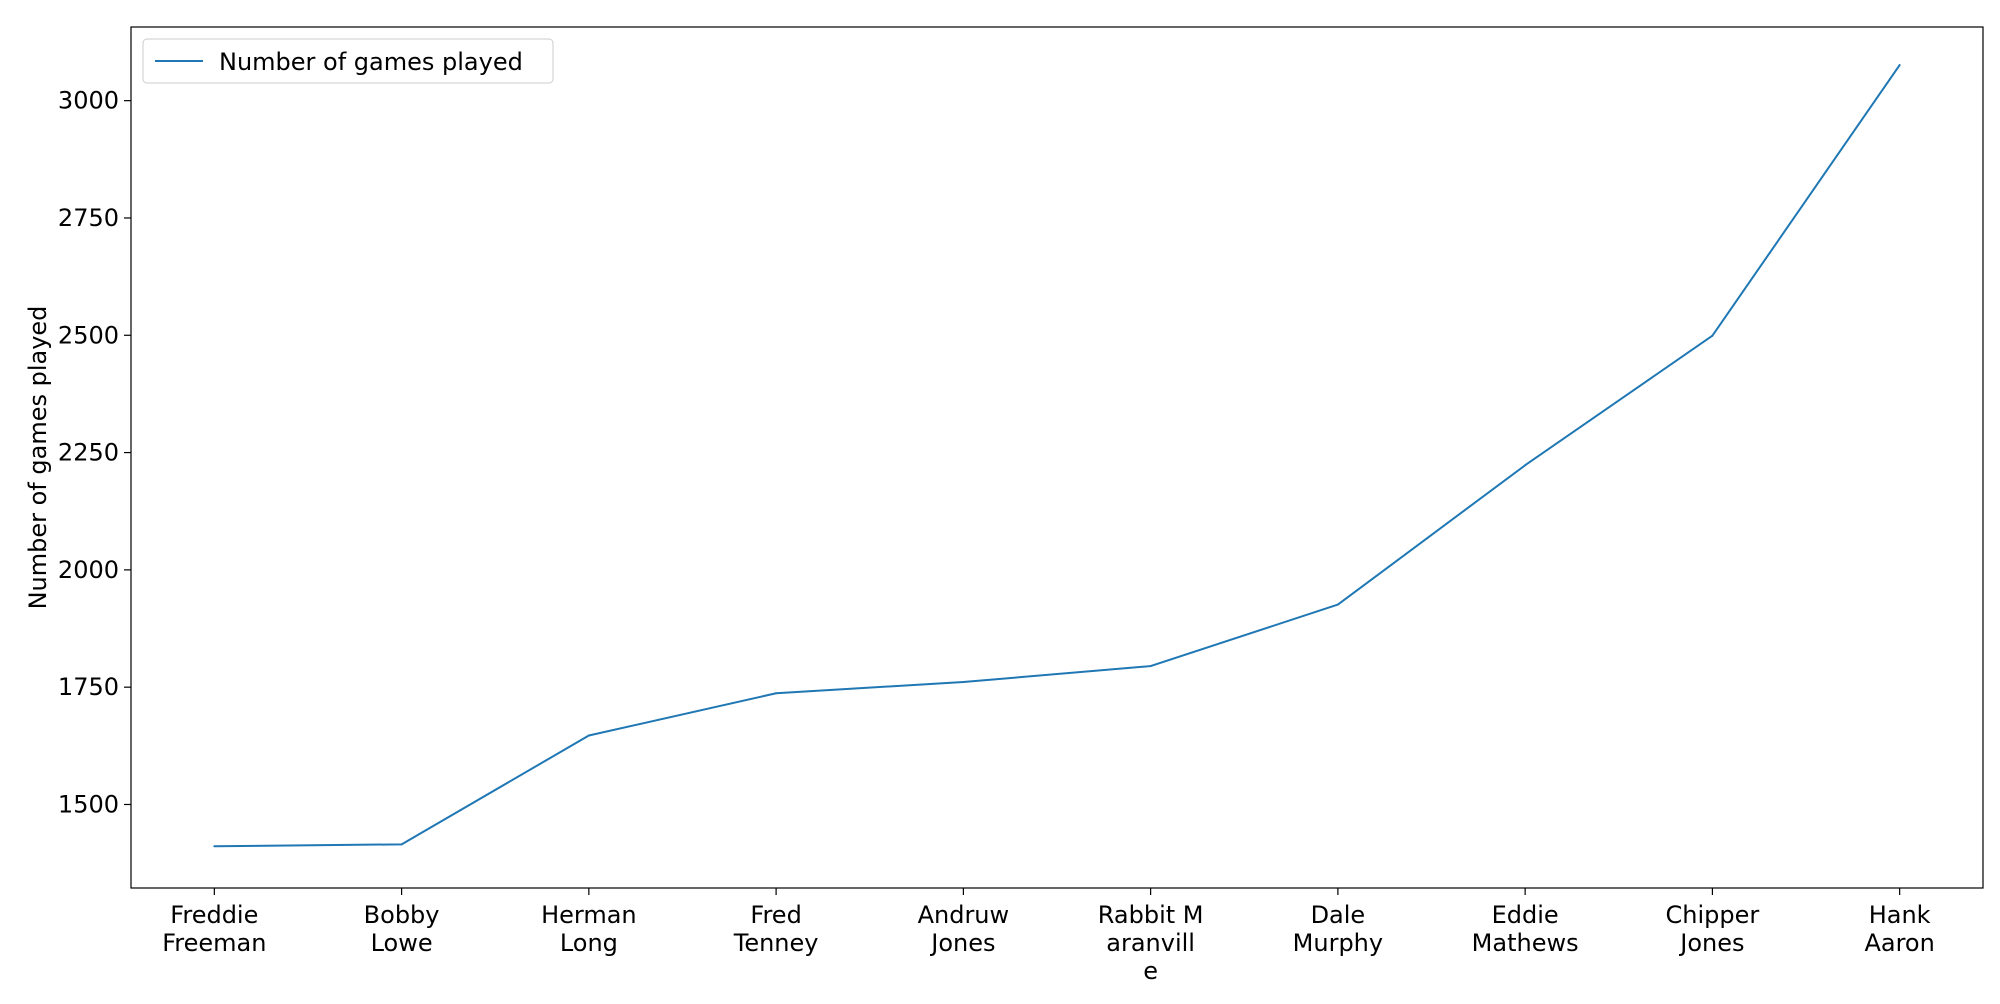 This screenshot has width=2000, height=1004. I want to click on x-tick-label: Chipper Jones, so click(1713, 929).